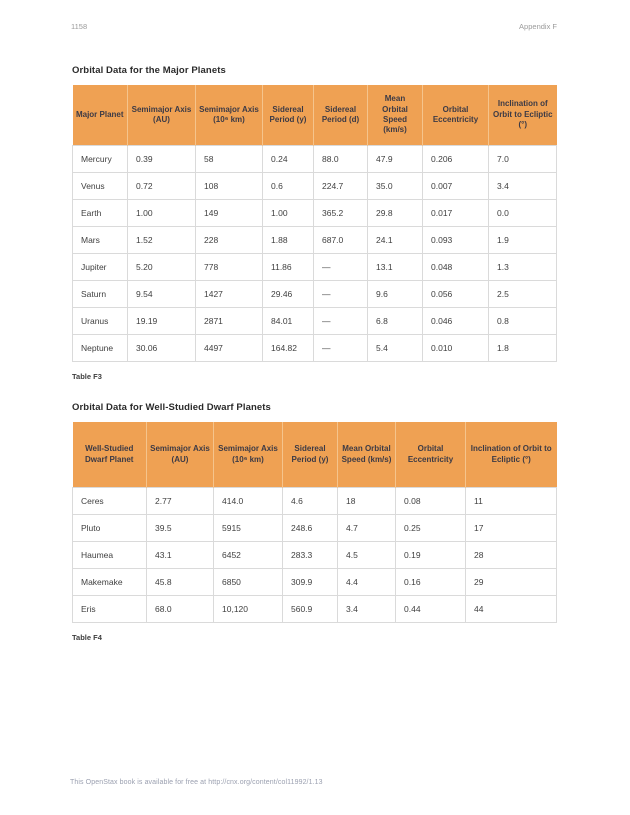 This screenshot has width=630, height=815. I want to click on table-cell: 0.0, so click(522, 213).